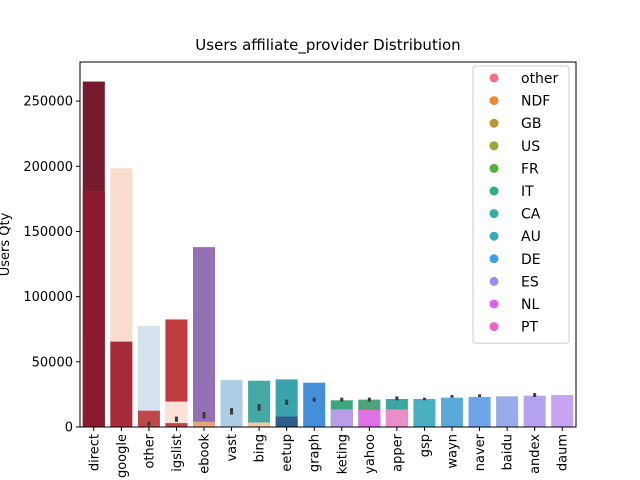 The image size is (640, 480). What do you see at coordinates (530, 169) in the screenshot?
I see `legend-label-FR: FR` at bounding box center [530, 169].